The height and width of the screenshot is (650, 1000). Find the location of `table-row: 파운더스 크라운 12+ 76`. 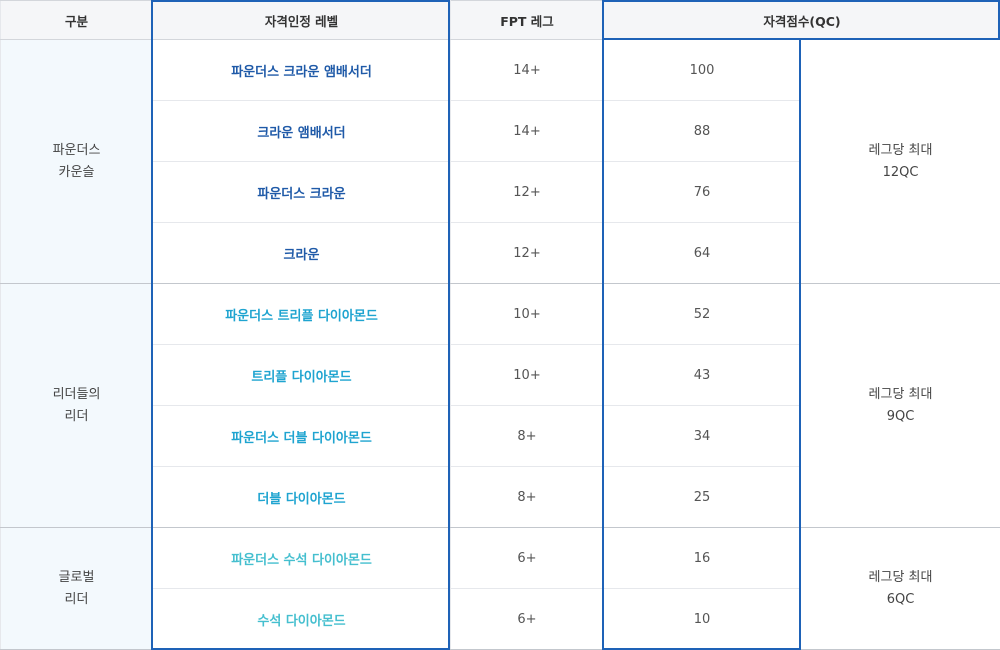

table-row: 파운더스 크라운 12+ 76 is located at coordinates (500, 192).